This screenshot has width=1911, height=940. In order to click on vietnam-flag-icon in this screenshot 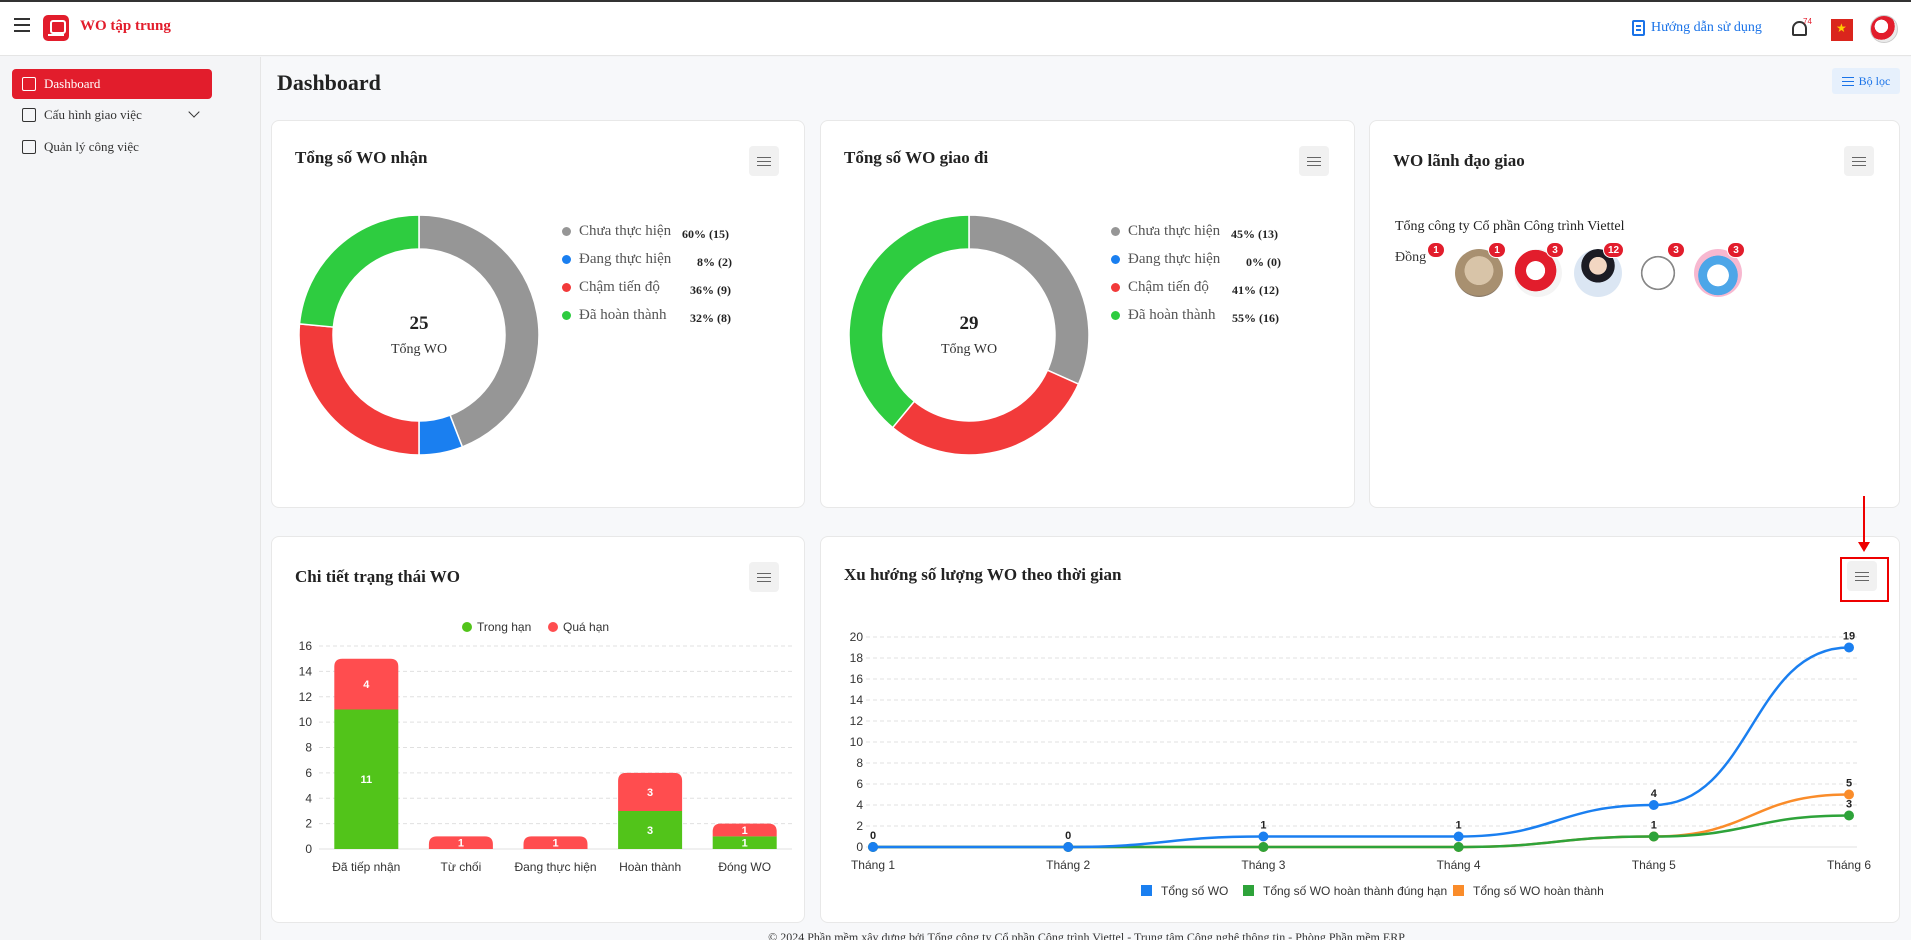, I will do `click(1842, 30)`.